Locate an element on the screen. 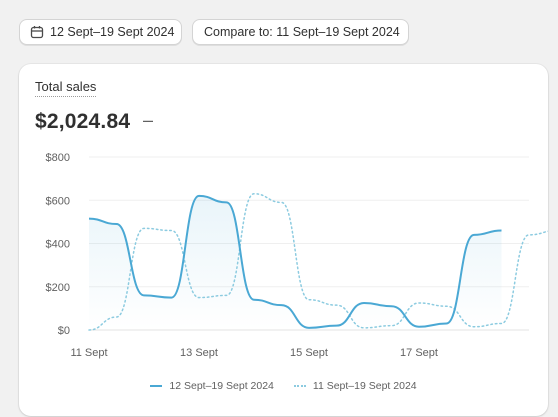 Image resolution: width=558 pixels, height=417 pixels. y-tick-label: $200 is located at coordinates (58, 288).